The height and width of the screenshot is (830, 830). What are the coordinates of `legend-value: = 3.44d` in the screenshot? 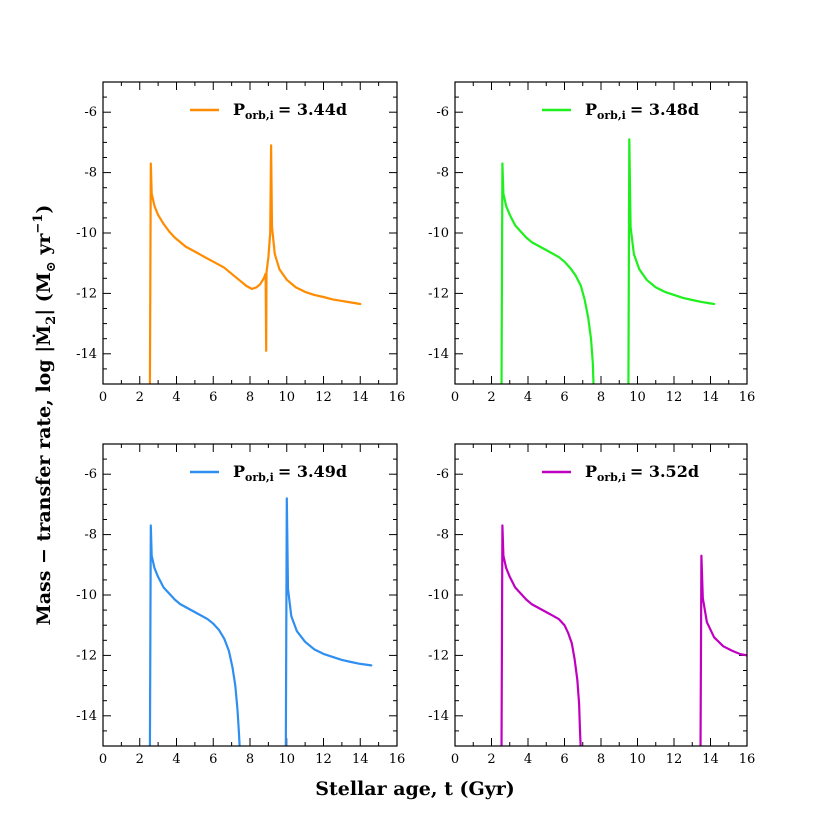 It's located at (312, 109).